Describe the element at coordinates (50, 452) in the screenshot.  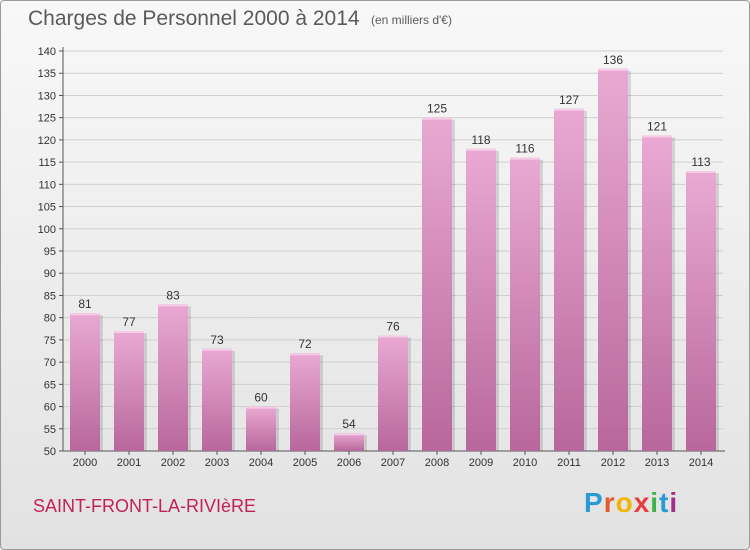
I see `y-tick-label: 50` at that location.